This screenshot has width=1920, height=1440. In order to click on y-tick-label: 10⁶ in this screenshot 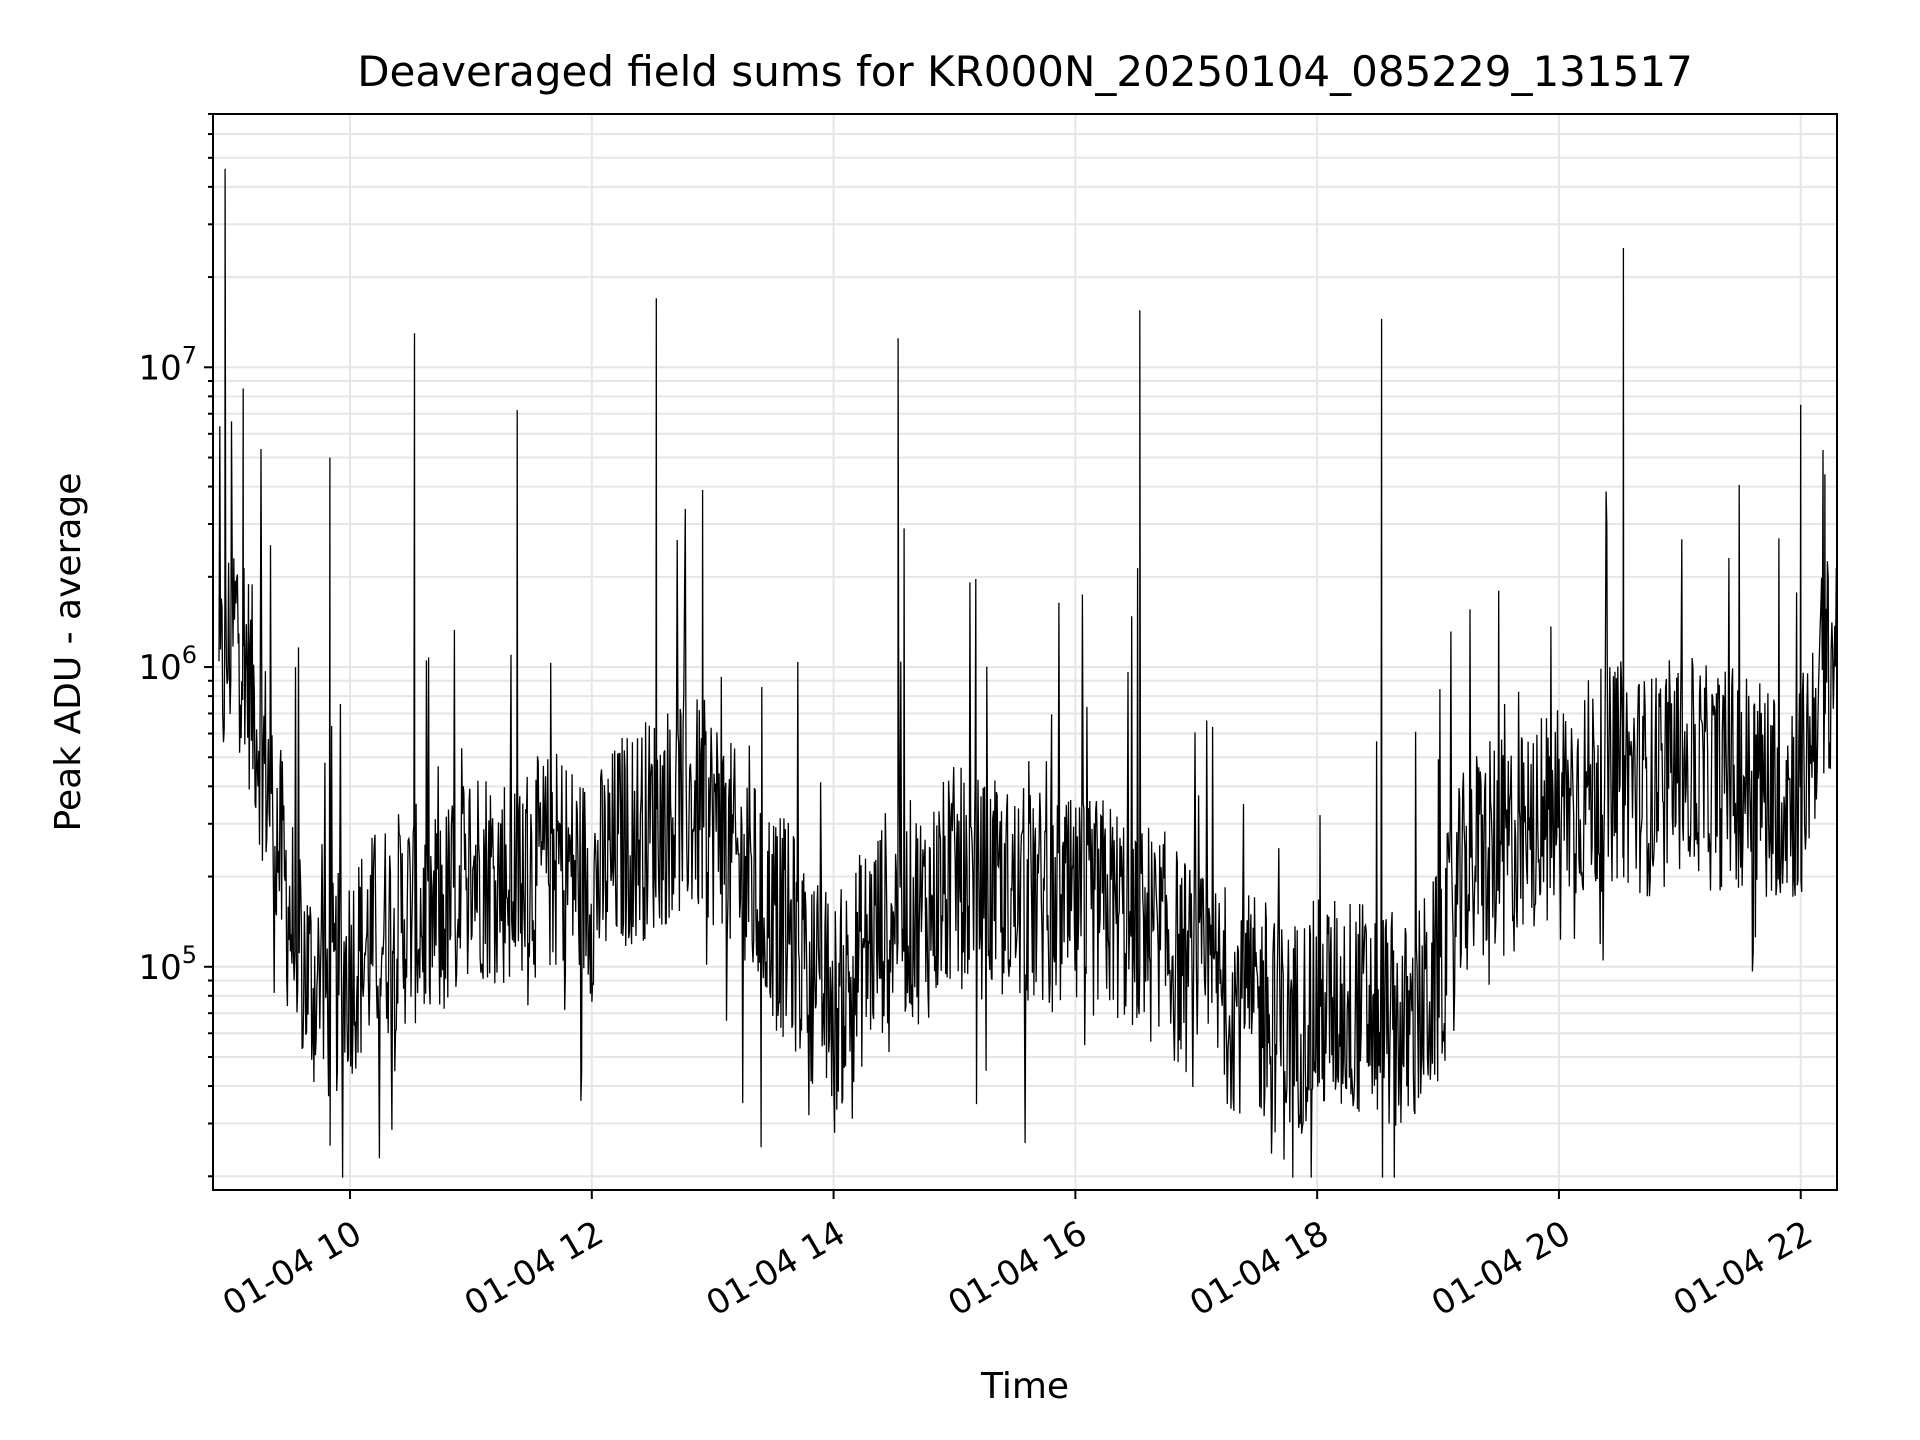, I will do `click(167, 664)`.